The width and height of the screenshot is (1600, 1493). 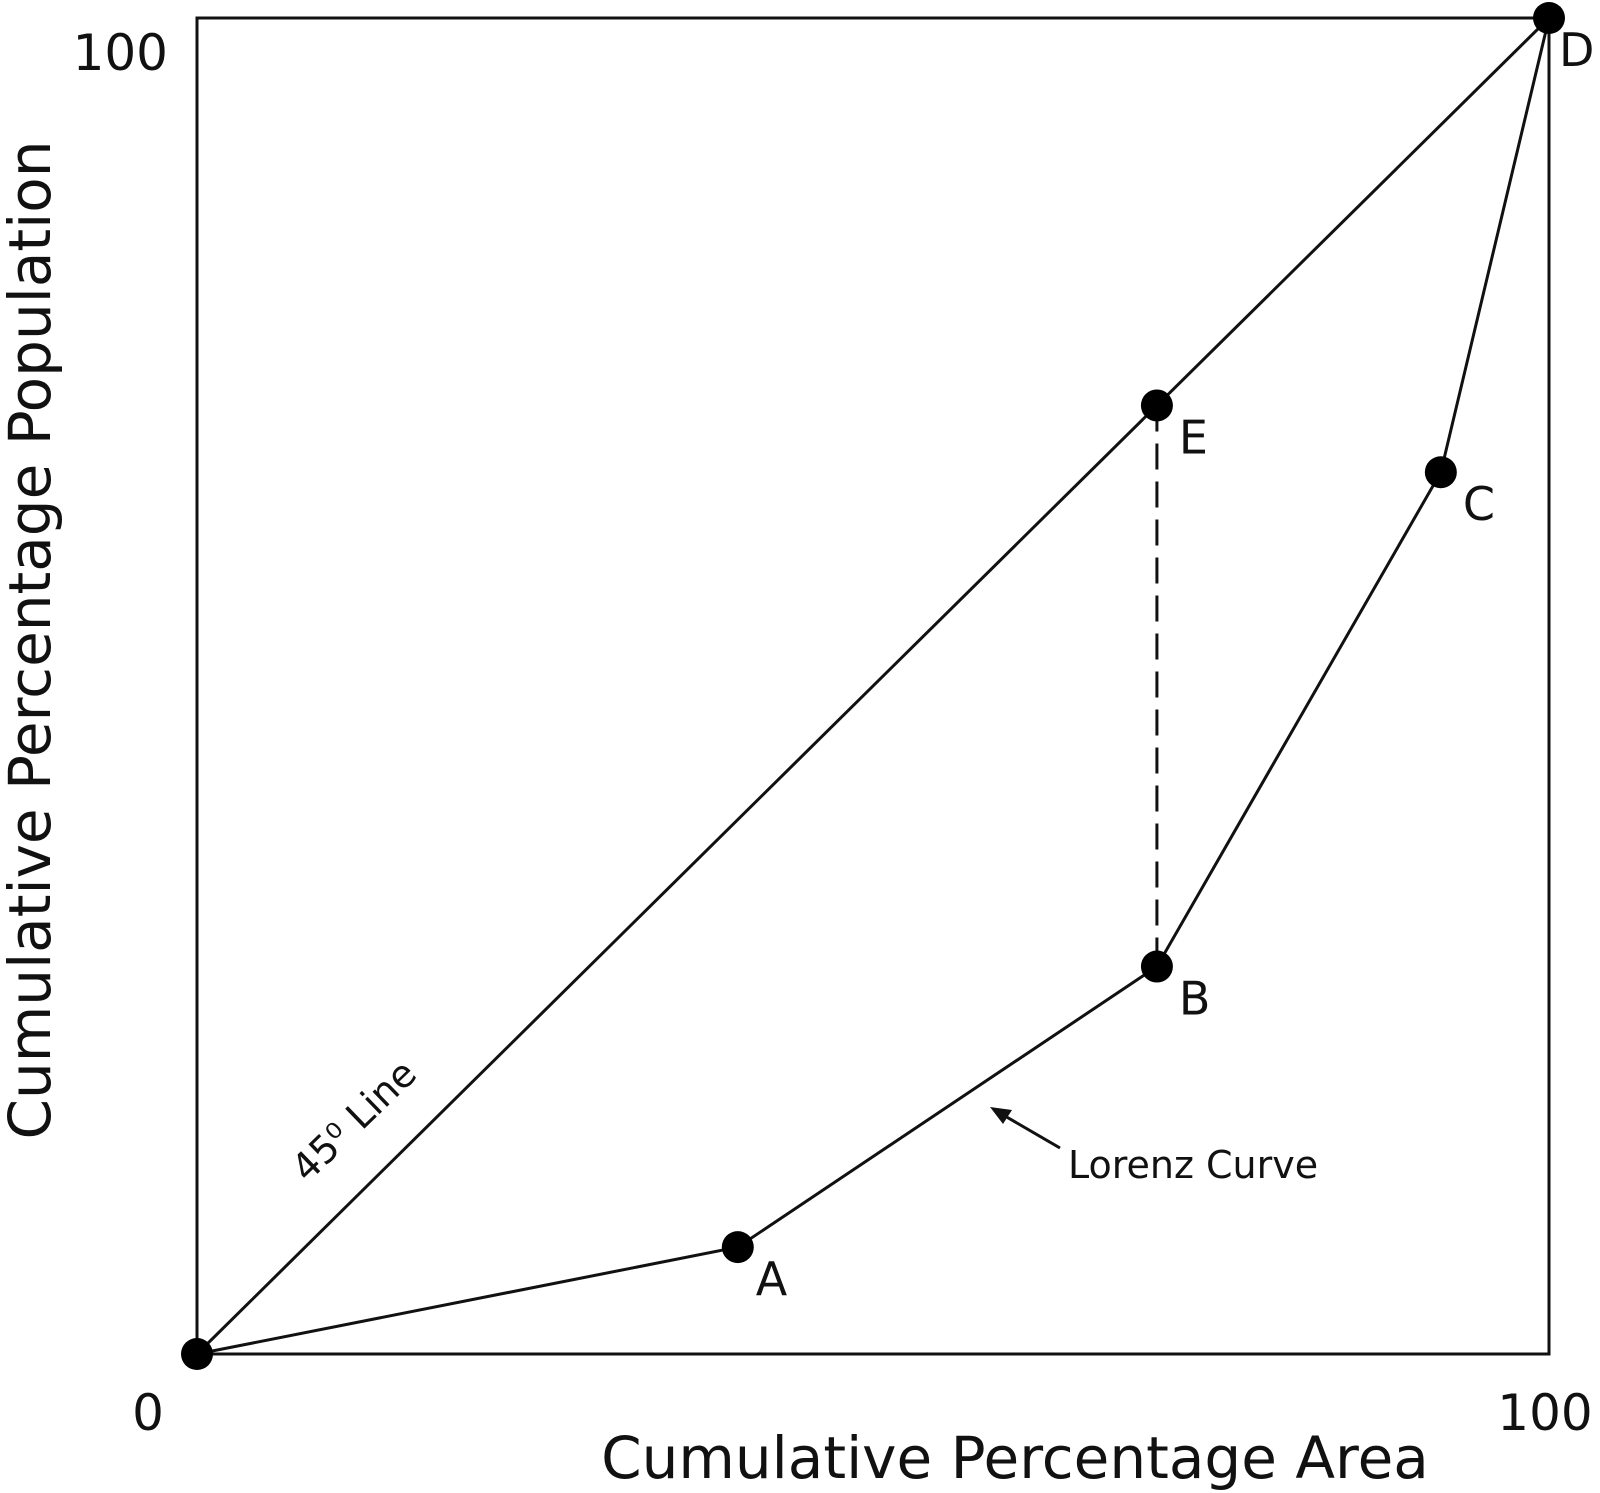 What do you see at coordinates (1195, 999) in the screenshot?
I see `point-label-b: B` at bounding box center [1195, 999].